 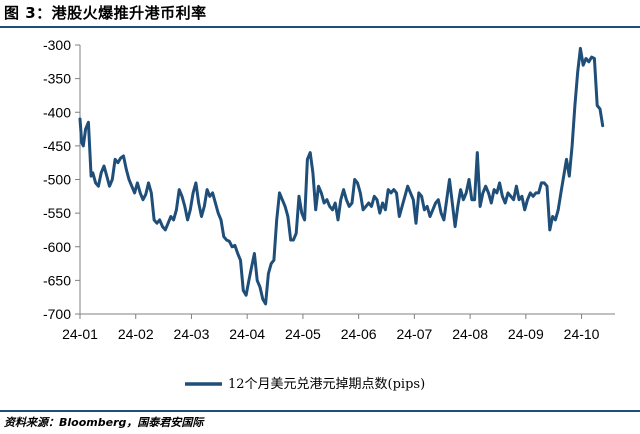 I want to click on y-tick-label: -300, so click(x=57, y=45).